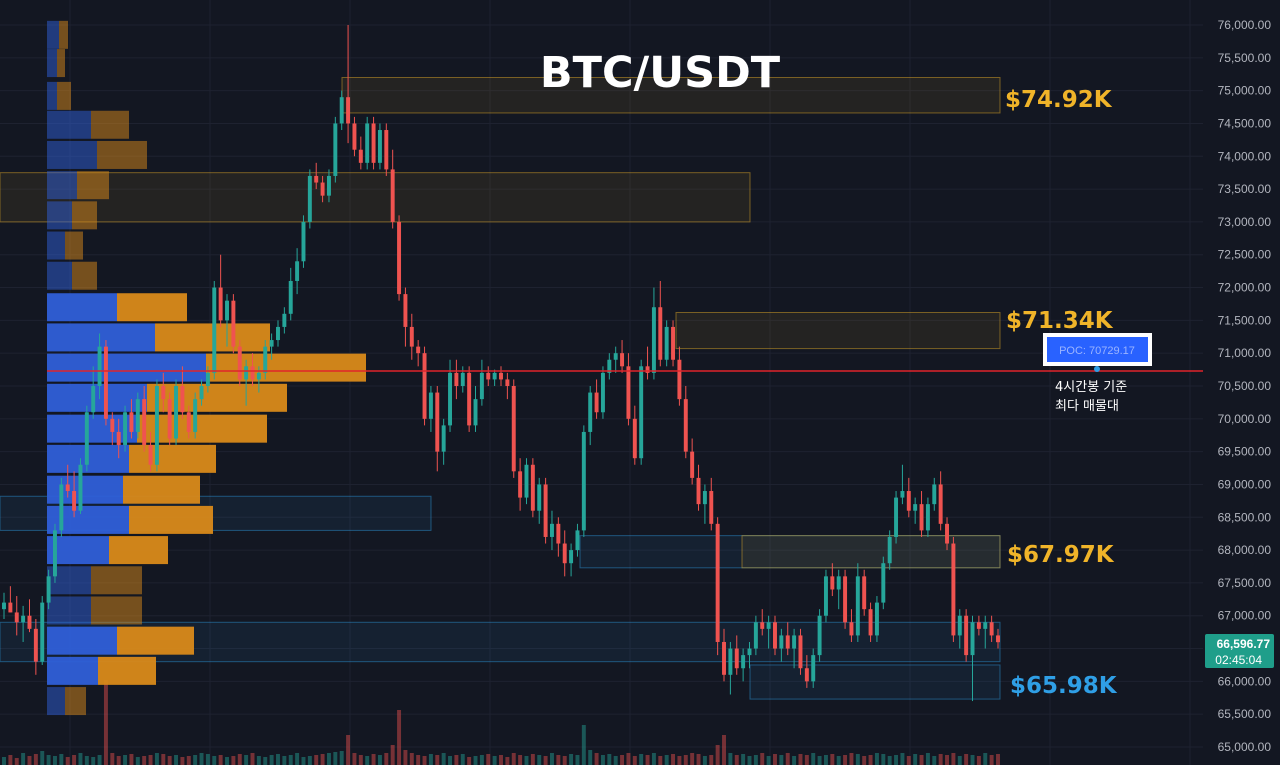 This screenshot has width=1280, height=765. I want to click on level-label: $71.34K, so click(1060, 321).